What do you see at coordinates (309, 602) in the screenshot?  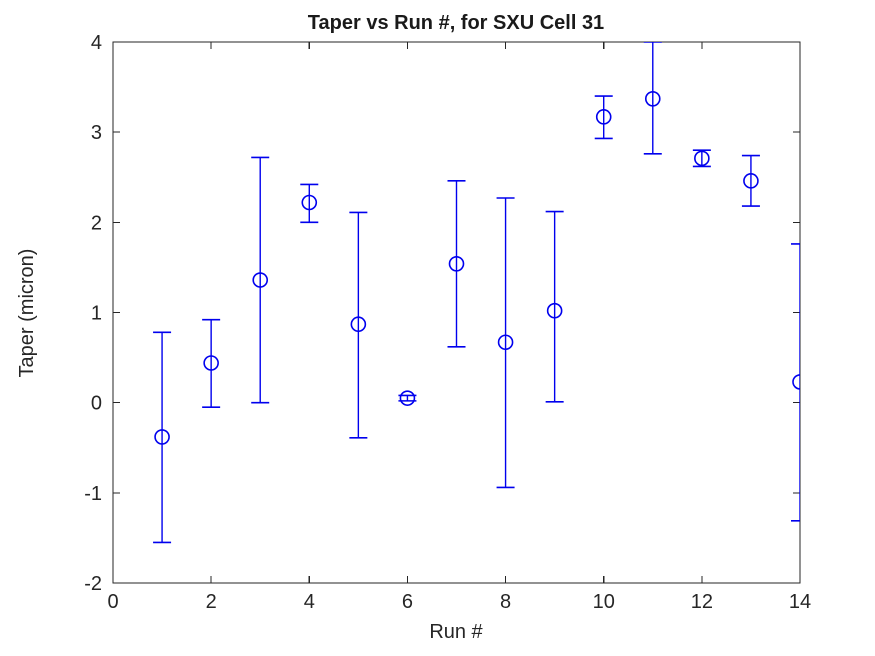 I see `x-tick-label: 4` at bounding box center [309, 602].